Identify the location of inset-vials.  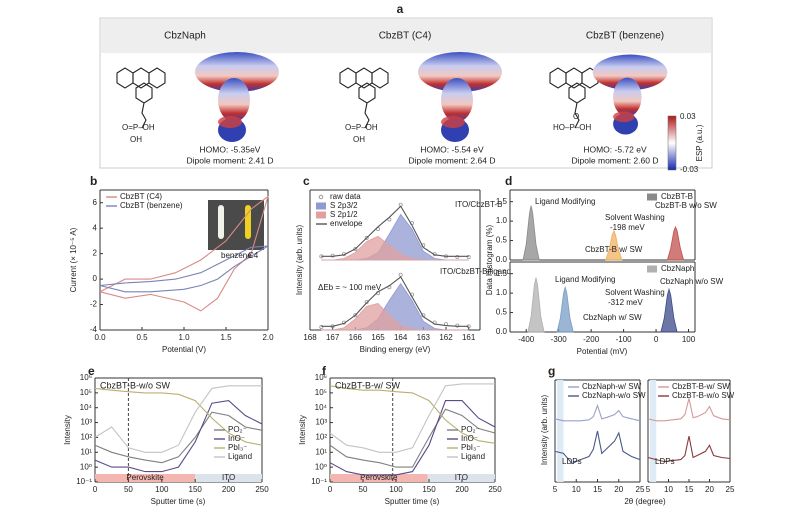
(236, 225).